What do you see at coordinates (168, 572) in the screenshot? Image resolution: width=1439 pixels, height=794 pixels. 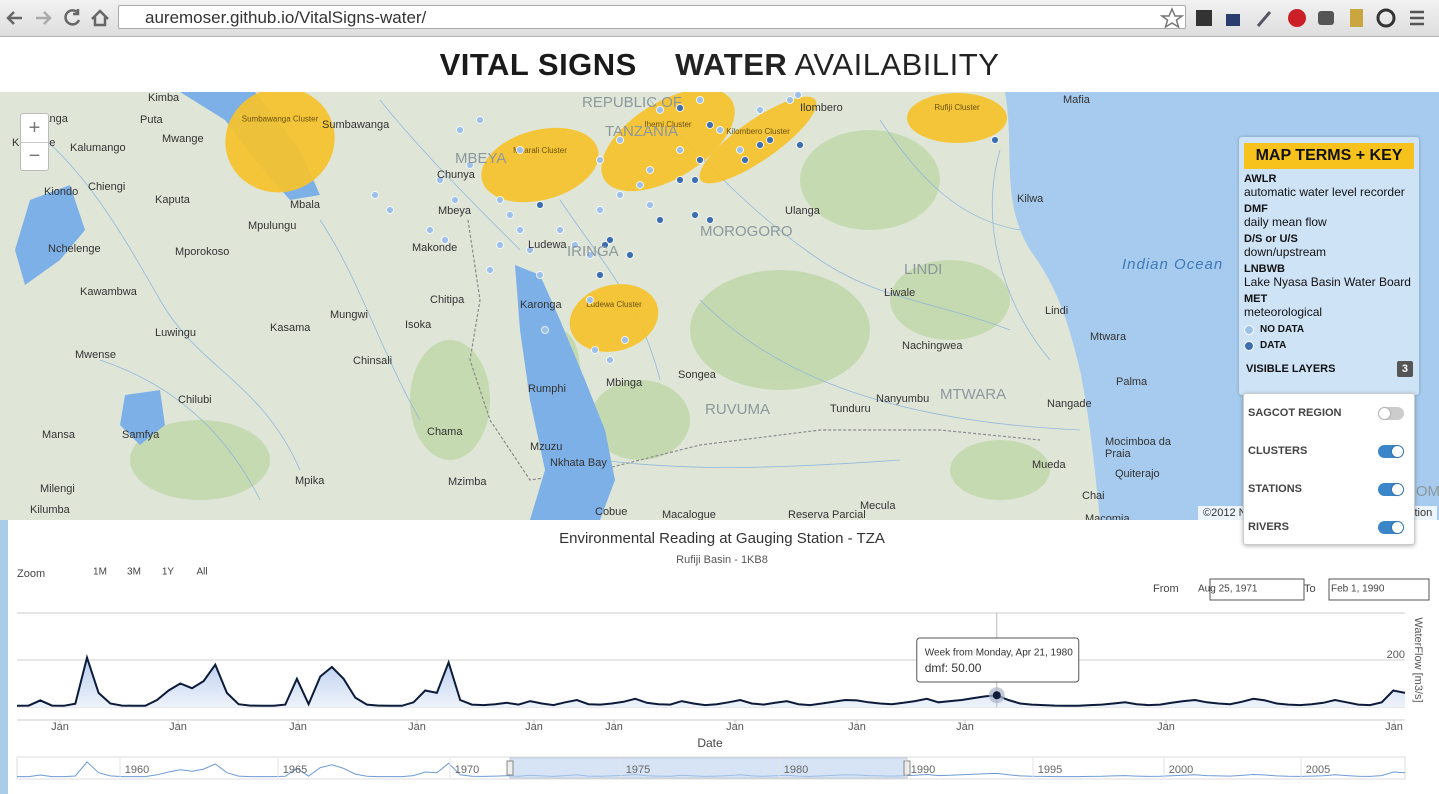 I see `zoom-button: 1Y` at bounding box center [168, 572].